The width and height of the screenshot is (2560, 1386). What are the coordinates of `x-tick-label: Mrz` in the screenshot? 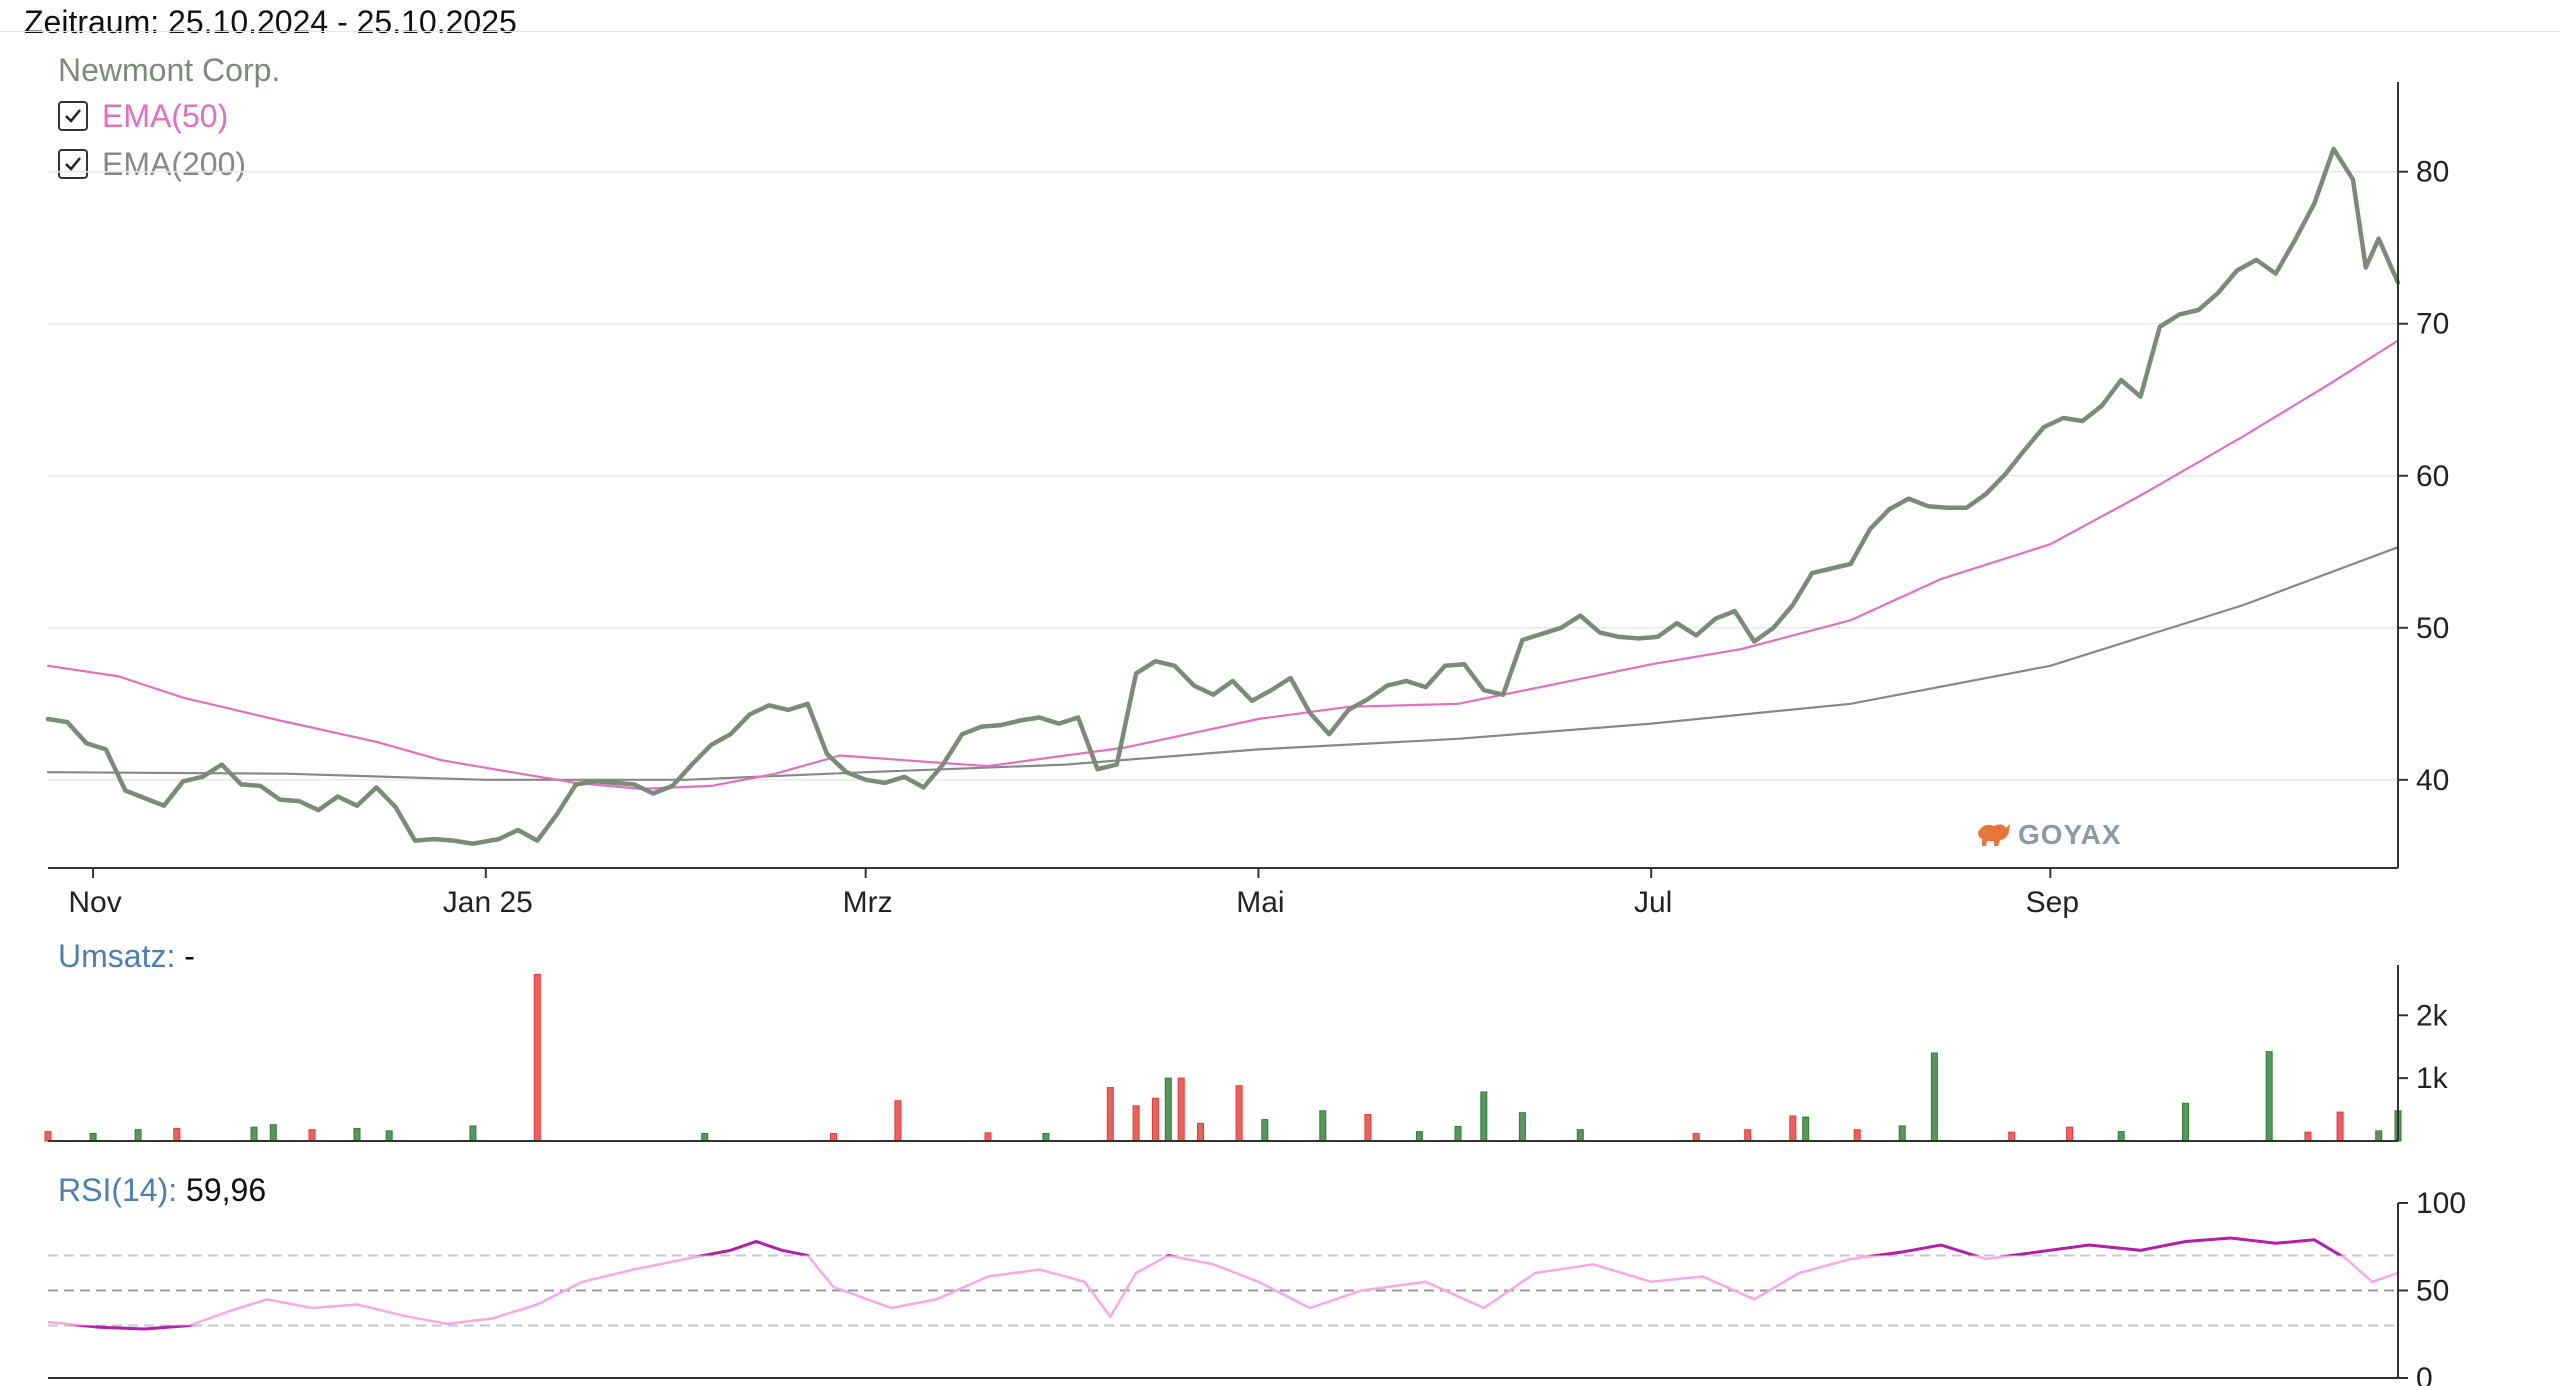 It's located at (868, 902).